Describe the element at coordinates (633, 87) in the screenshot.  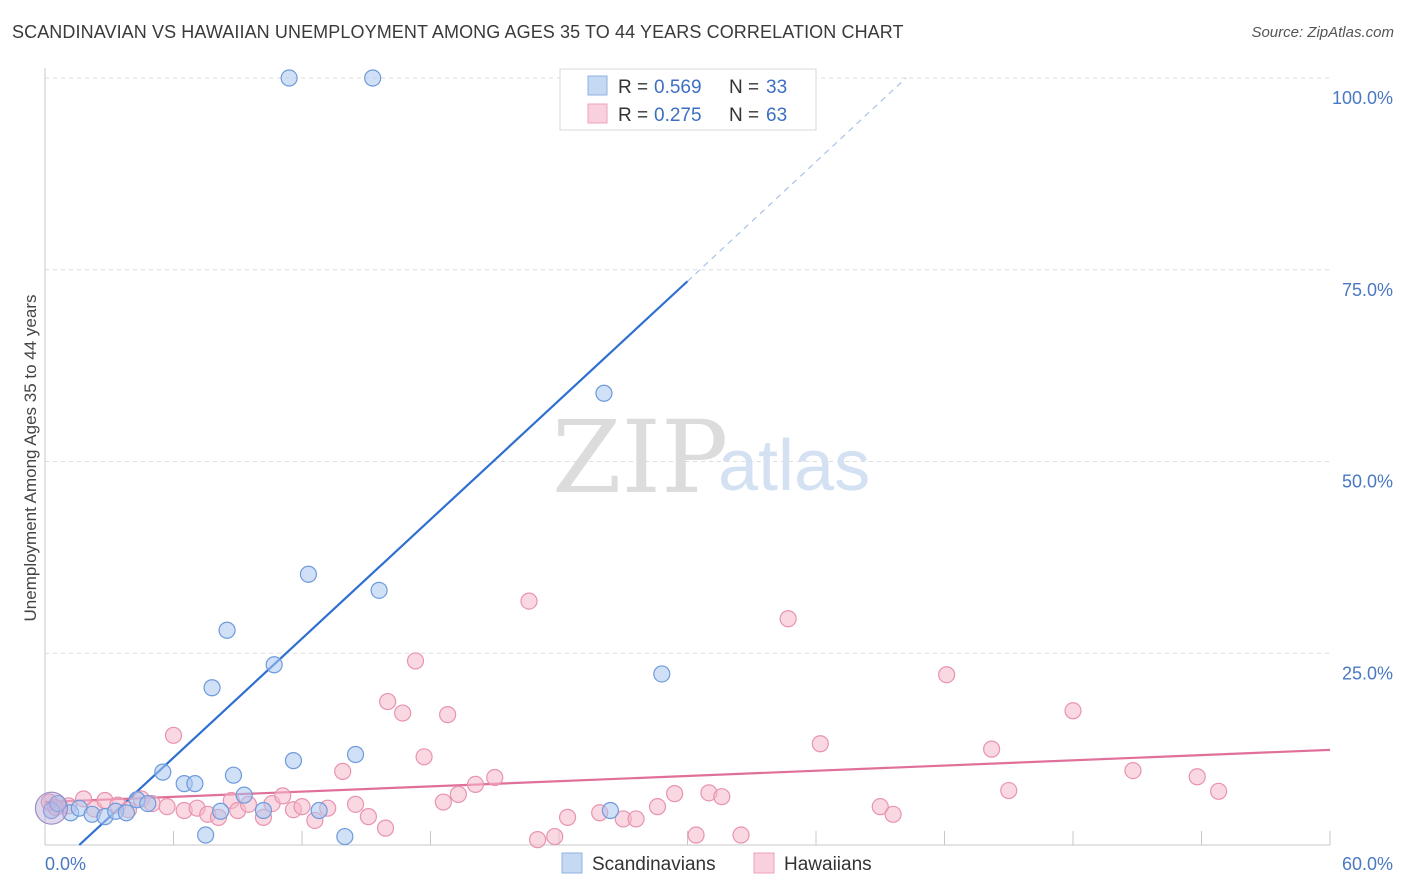
I see `legend-r-label-1: R =` at that location.